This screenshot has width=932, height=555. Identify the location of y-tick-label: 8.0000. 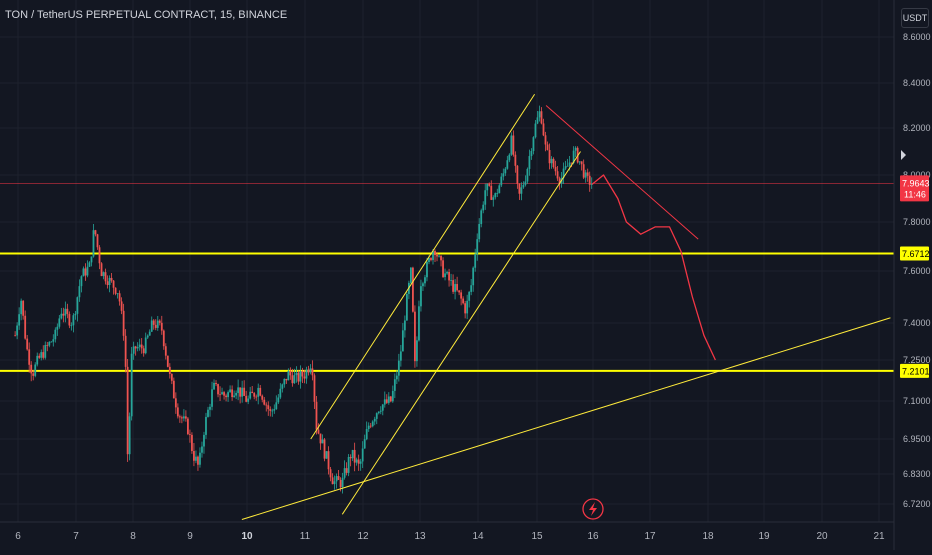
(917, 175).